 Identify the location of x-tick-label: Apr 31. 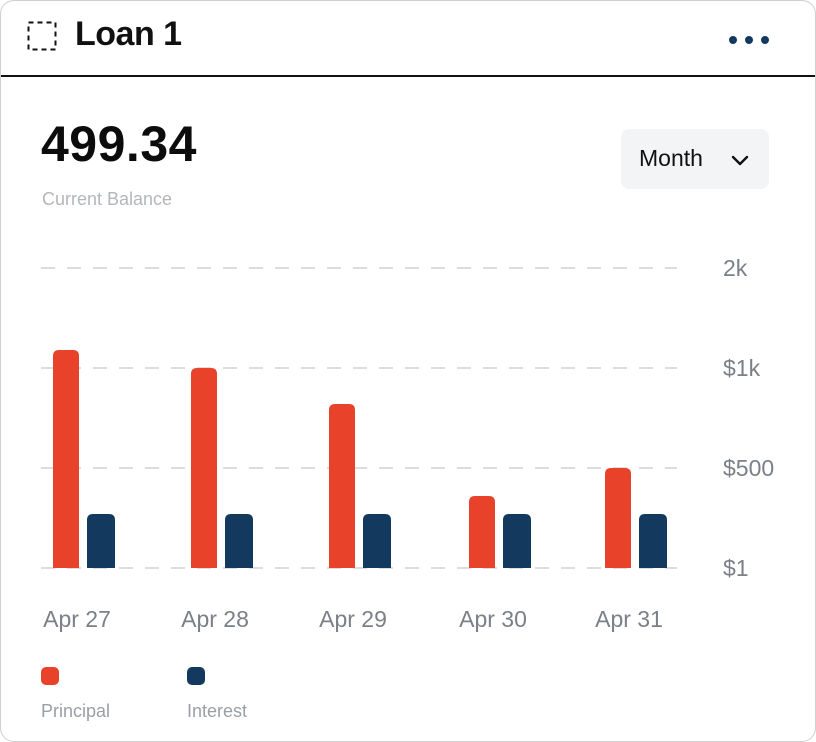
(629, 619).